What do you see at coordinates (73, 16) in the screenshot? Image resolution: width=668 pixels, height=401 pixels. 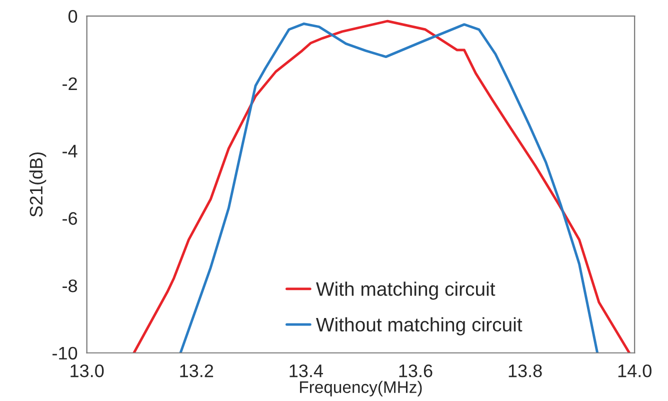 I see `y-tick-label: 0` at bounding box center [73, 16].